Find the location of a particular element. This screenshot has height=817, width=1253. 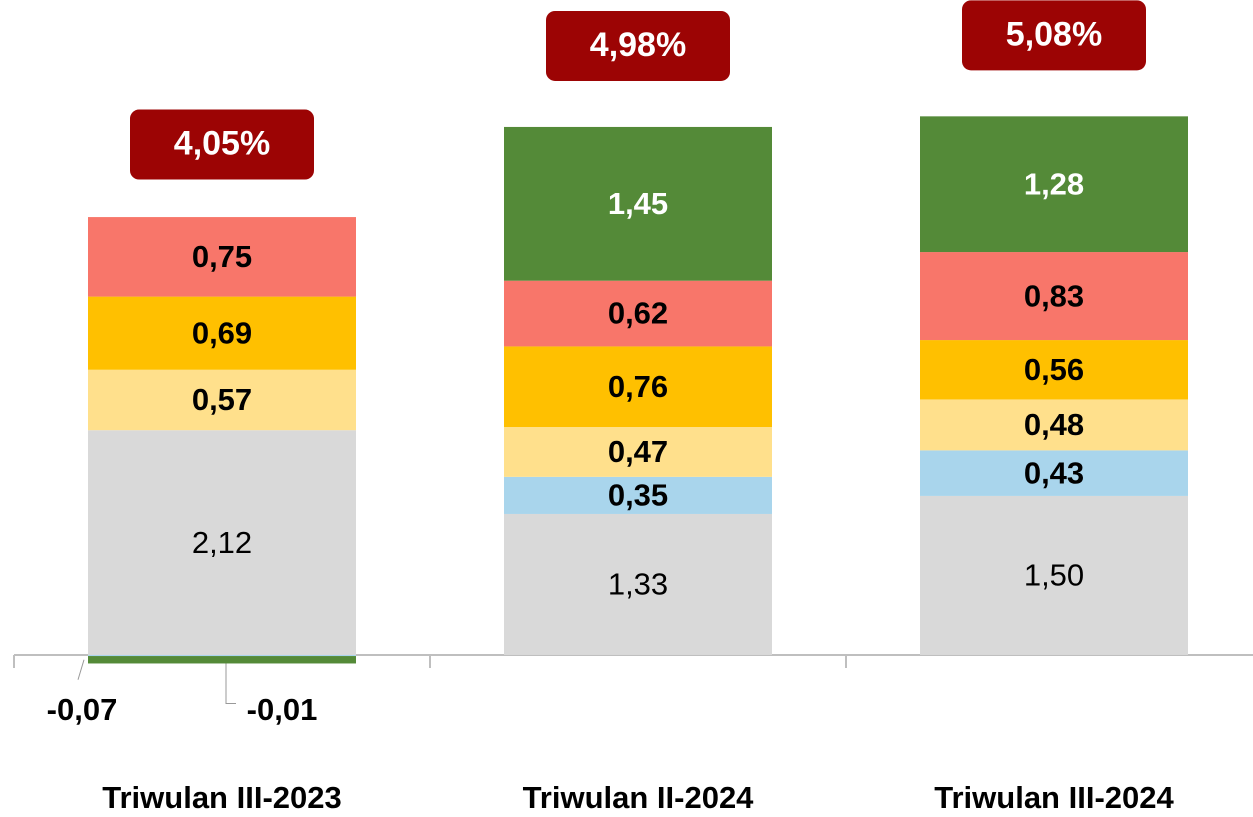

data-label: 0,57 is located at coordinates (222, 399).